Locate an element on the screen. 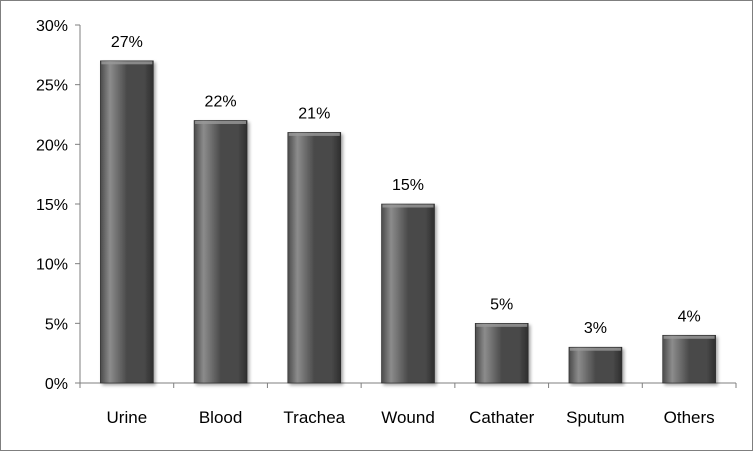 This screenshot has width=753, height=451. data-label: 27% is located at coordinates (127, 42).